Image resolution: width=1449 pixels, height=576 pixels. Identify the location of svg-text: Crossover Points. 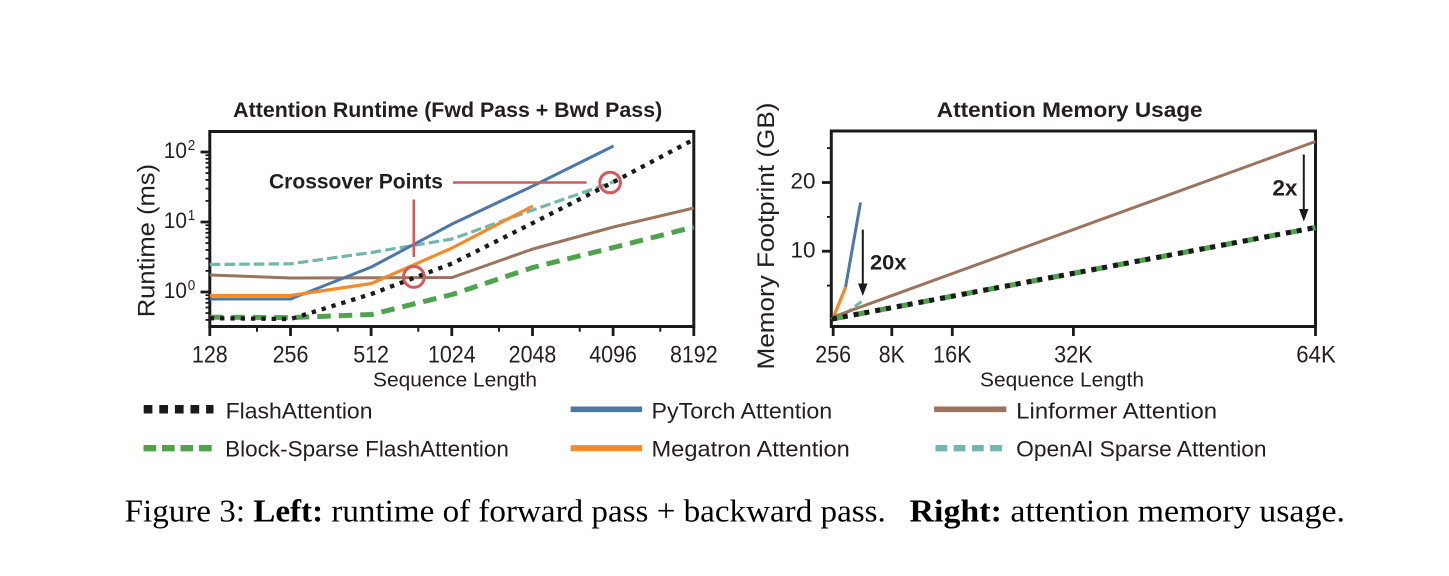
(356, 182).